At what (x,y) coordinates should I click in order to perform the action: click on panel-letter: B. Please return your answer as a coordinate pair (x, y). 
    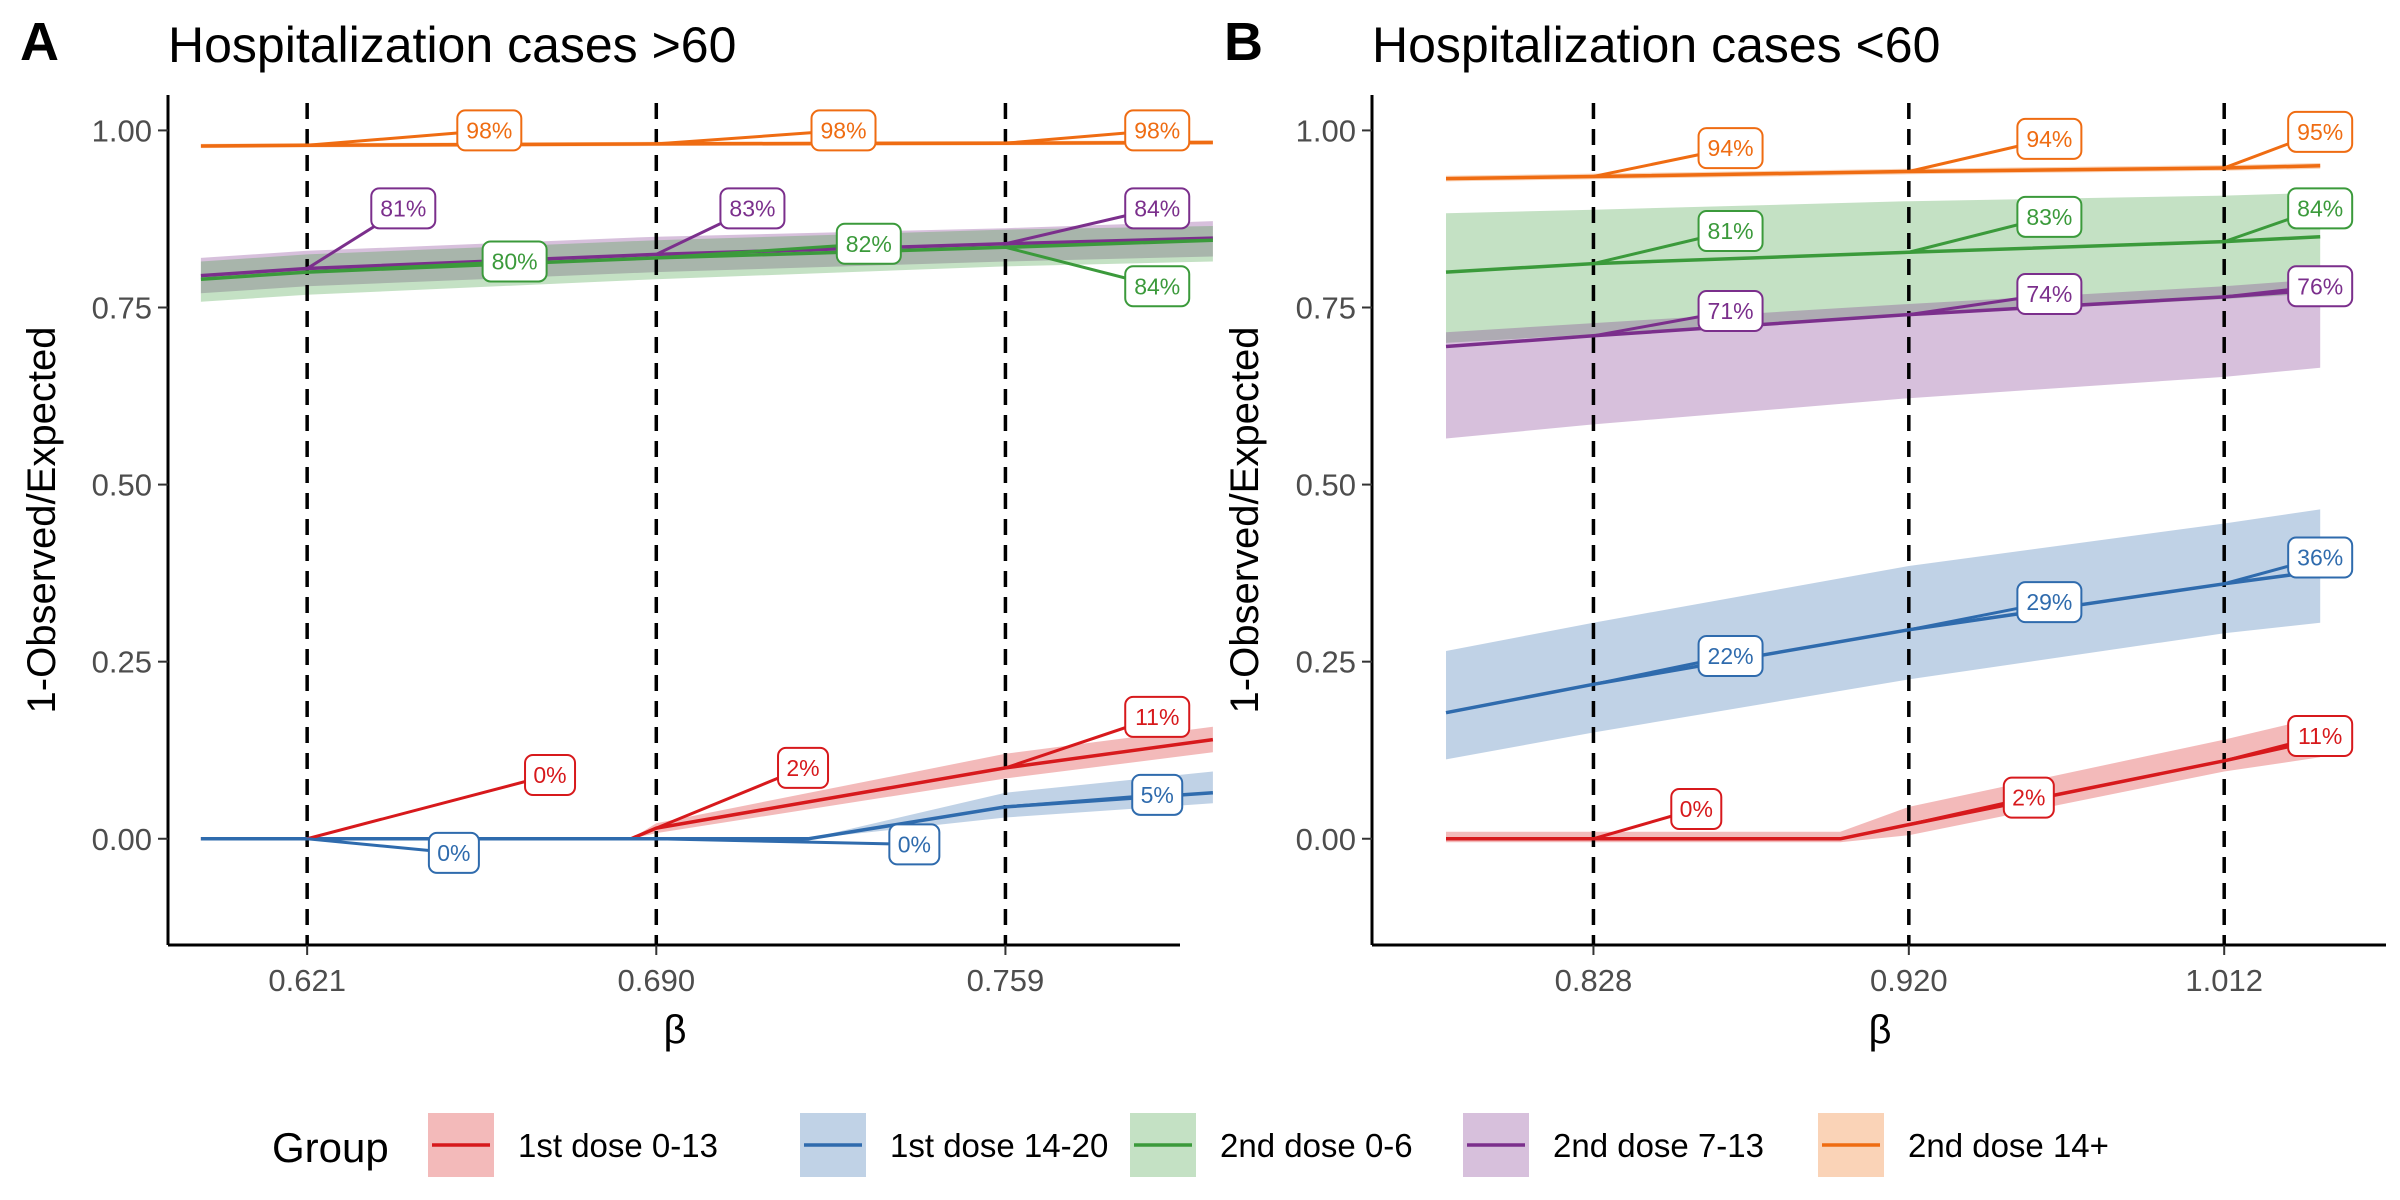
    Looking at the image, I should click on (1243, 42).